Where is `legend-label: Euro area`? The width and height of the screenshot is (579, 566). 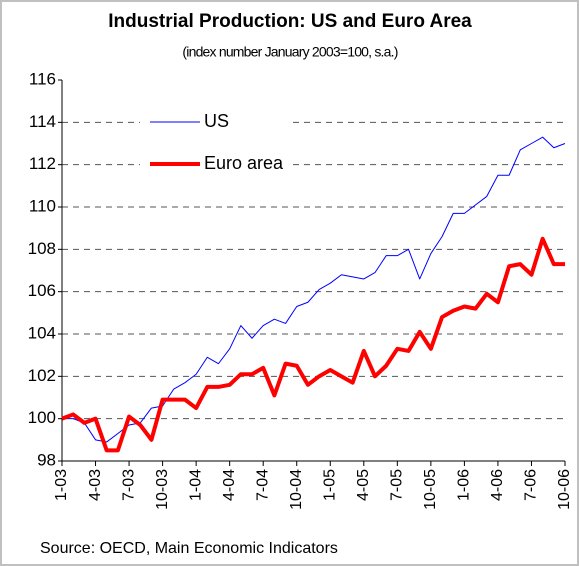
legend-label: Euro area is located at coordinates (244, 163).